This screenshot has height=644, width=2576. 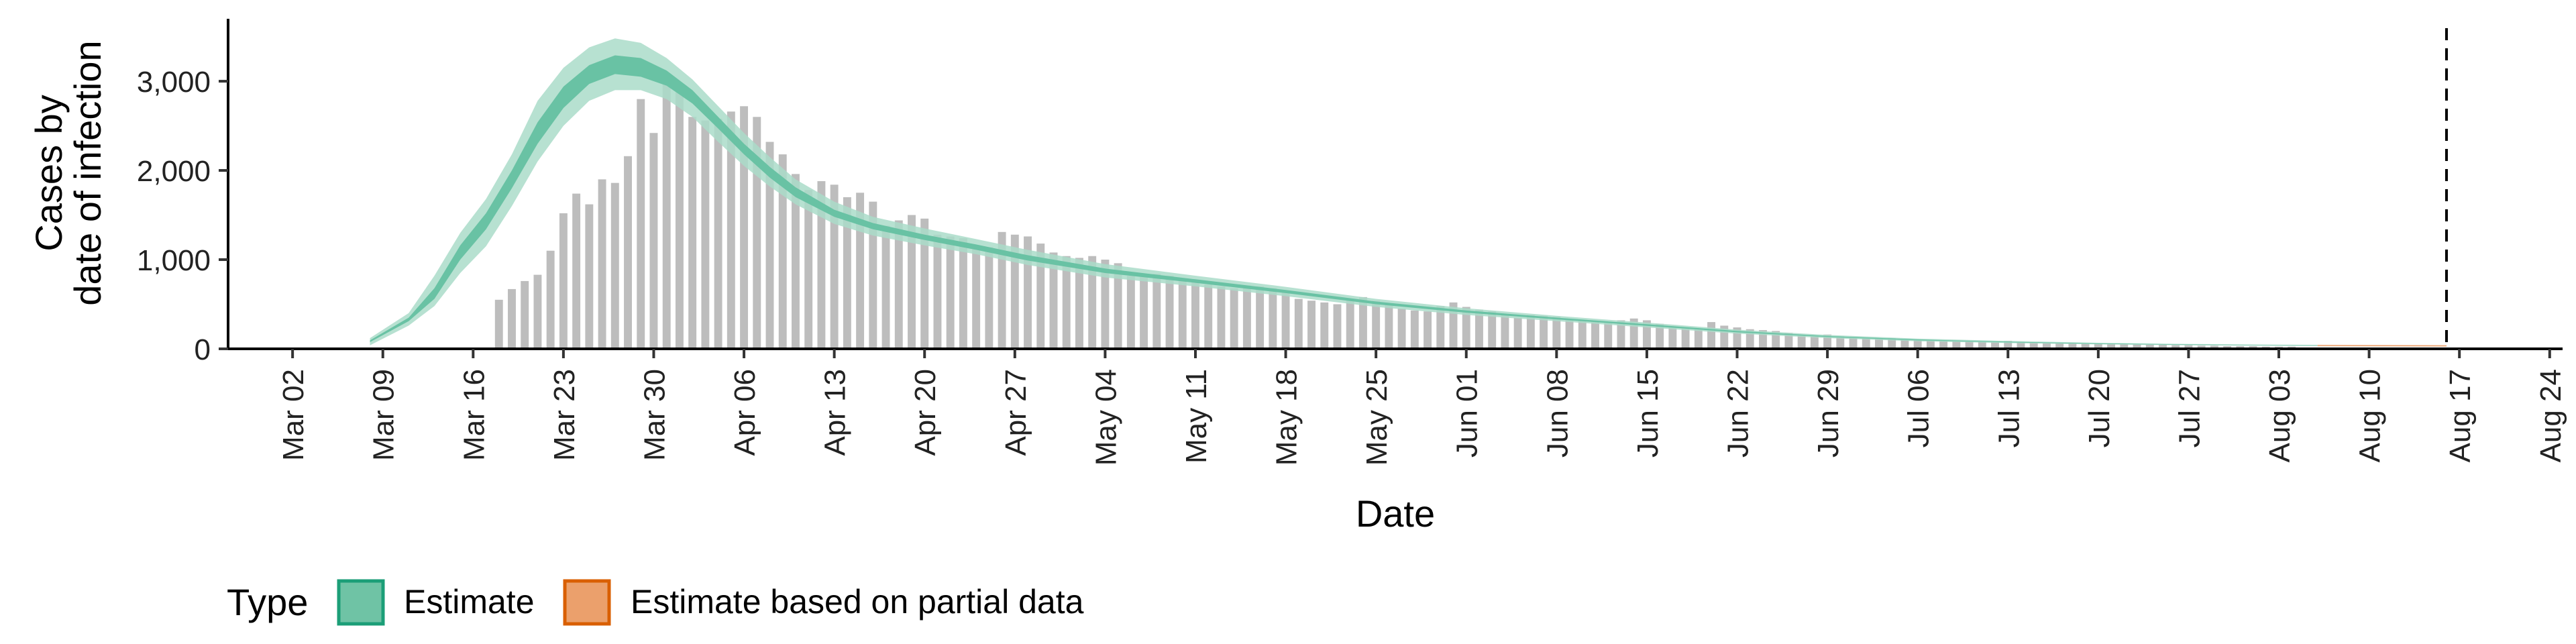 What do you see at coordinates (384, 415) in the screenshot?
I see `x-tick-label: Mar 09` at bounding box center [384, 415].